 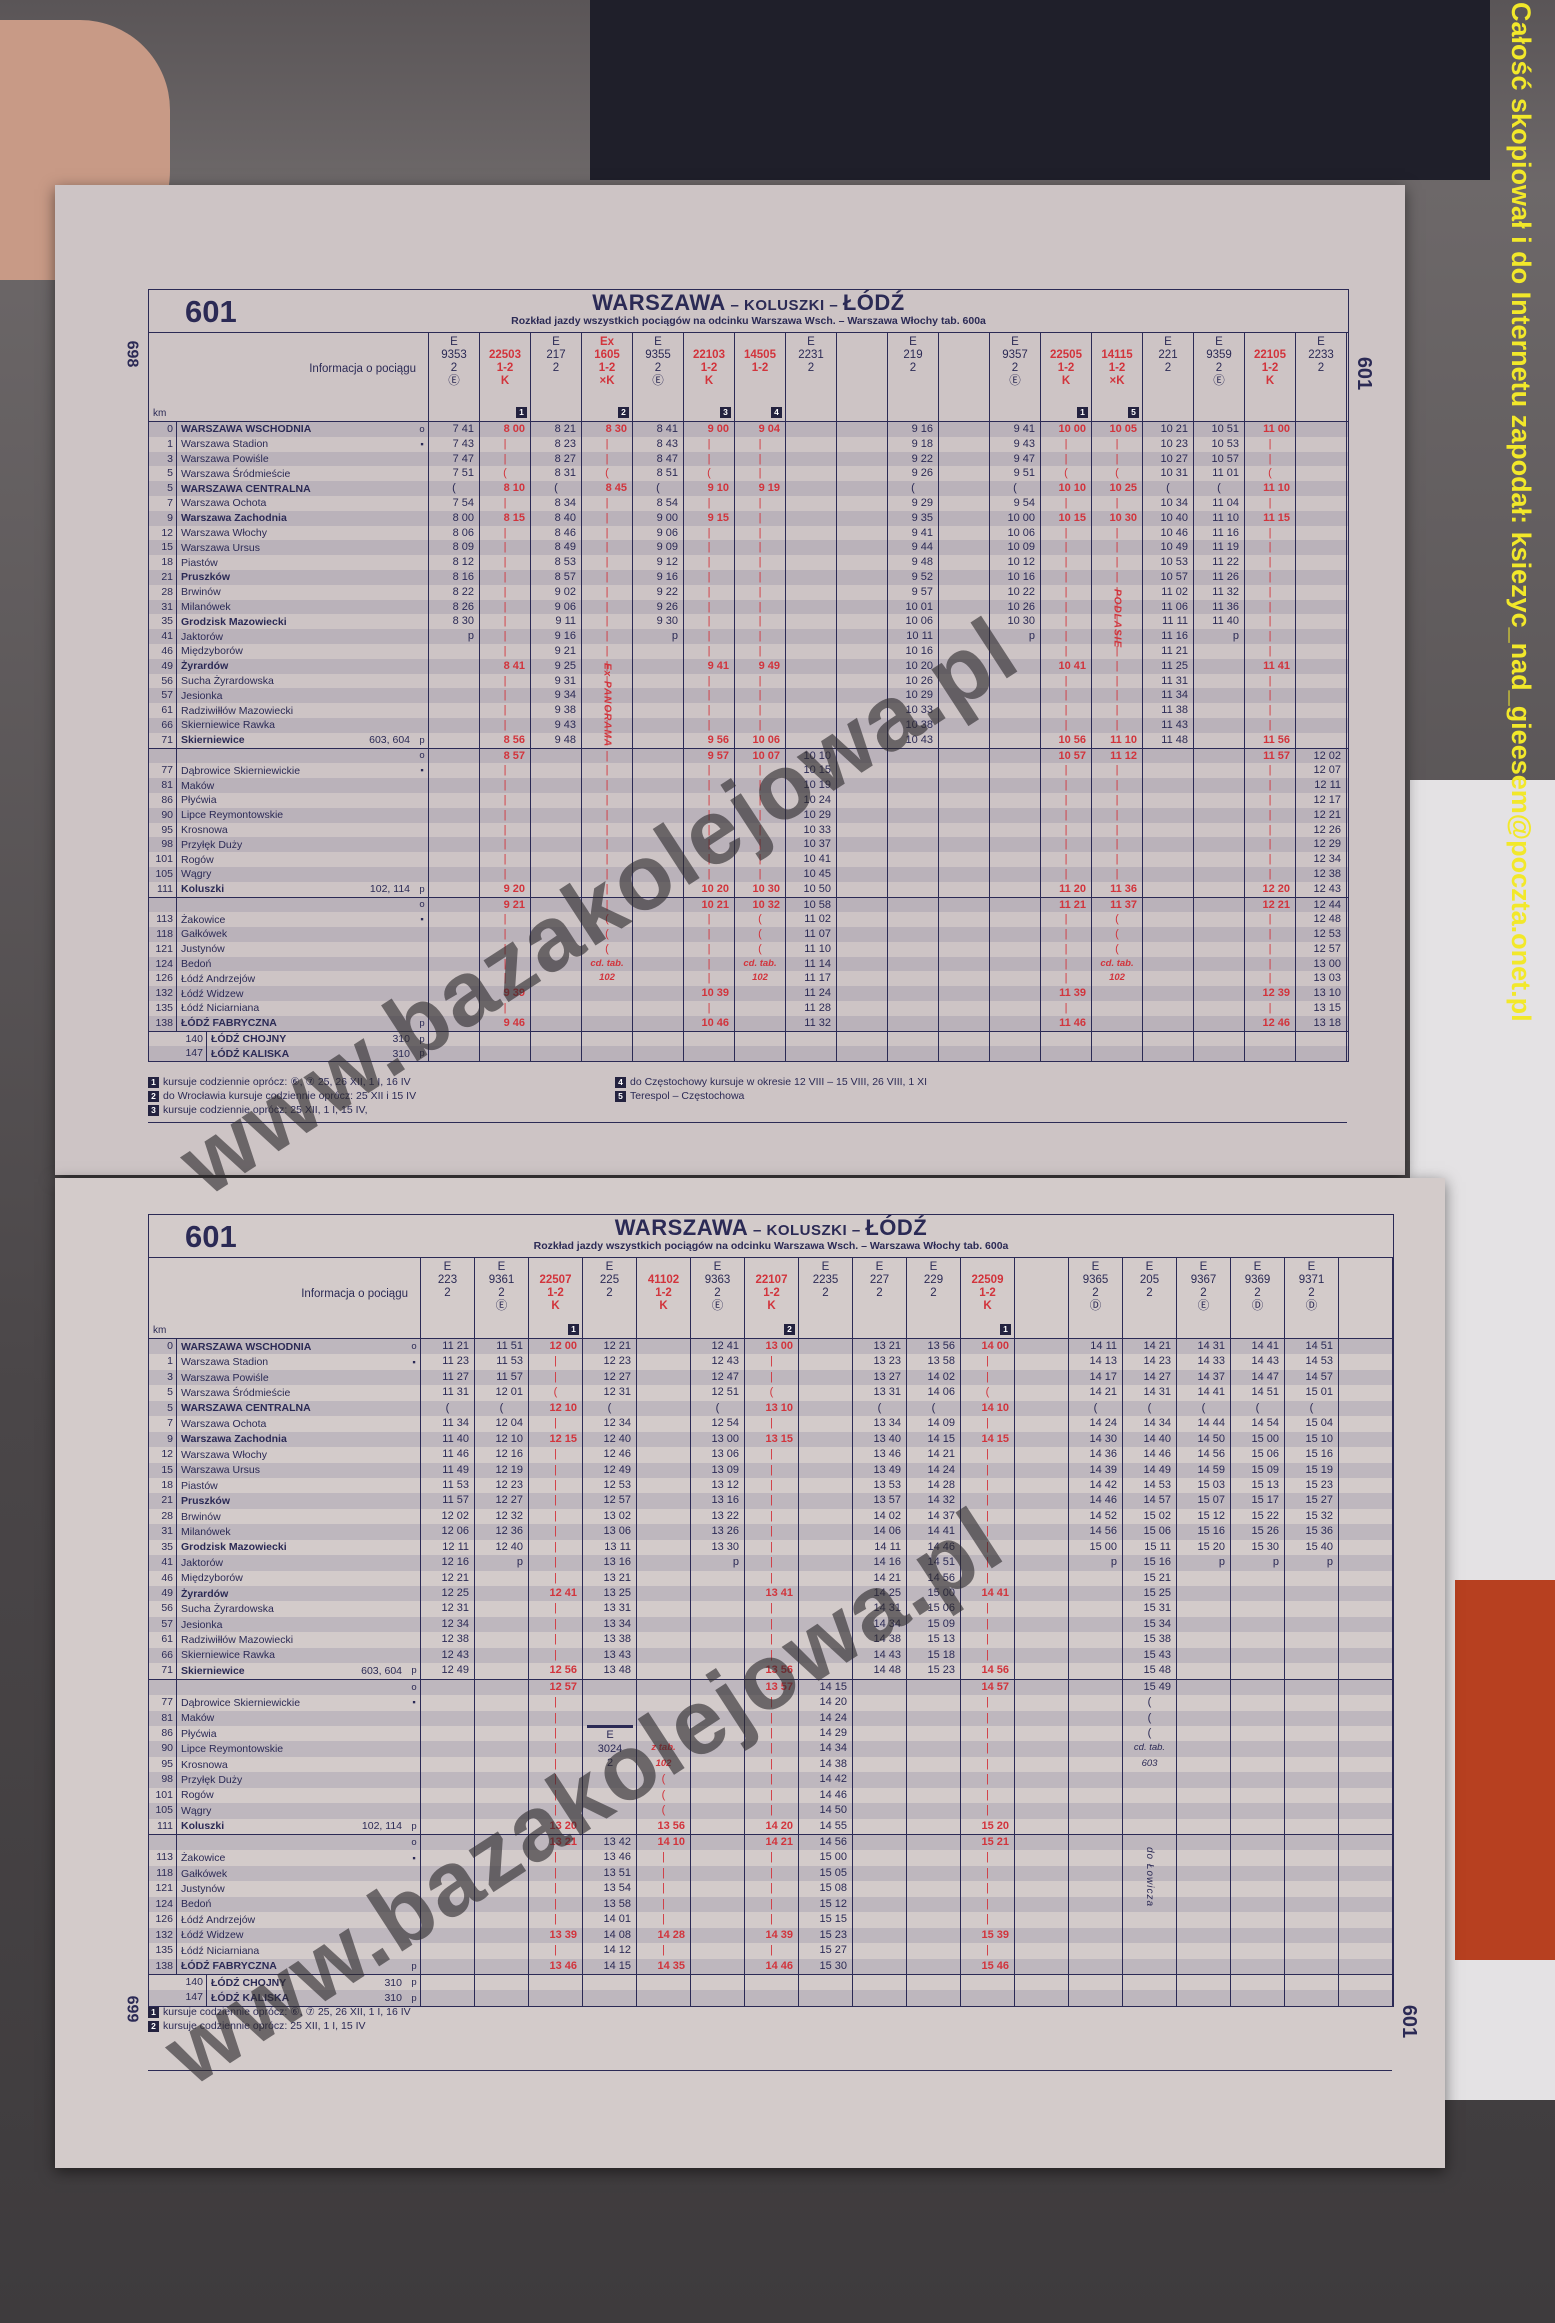 I want to click on through-coach-note: E 3024 2, so click(x=610, y=1747).